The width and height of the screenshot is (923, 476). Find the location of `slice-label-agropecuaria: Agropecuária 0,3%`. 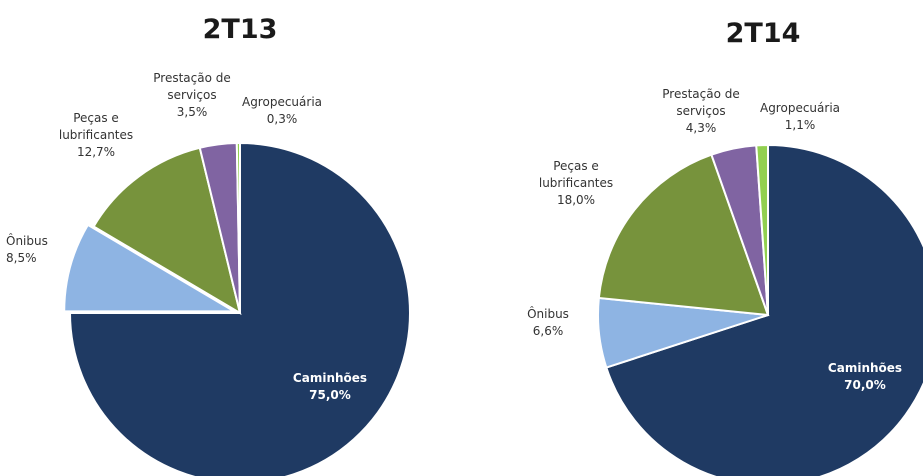

slice-label-agropecuaria: Agropecuária 0,3% is located at coordinates (282, 110).